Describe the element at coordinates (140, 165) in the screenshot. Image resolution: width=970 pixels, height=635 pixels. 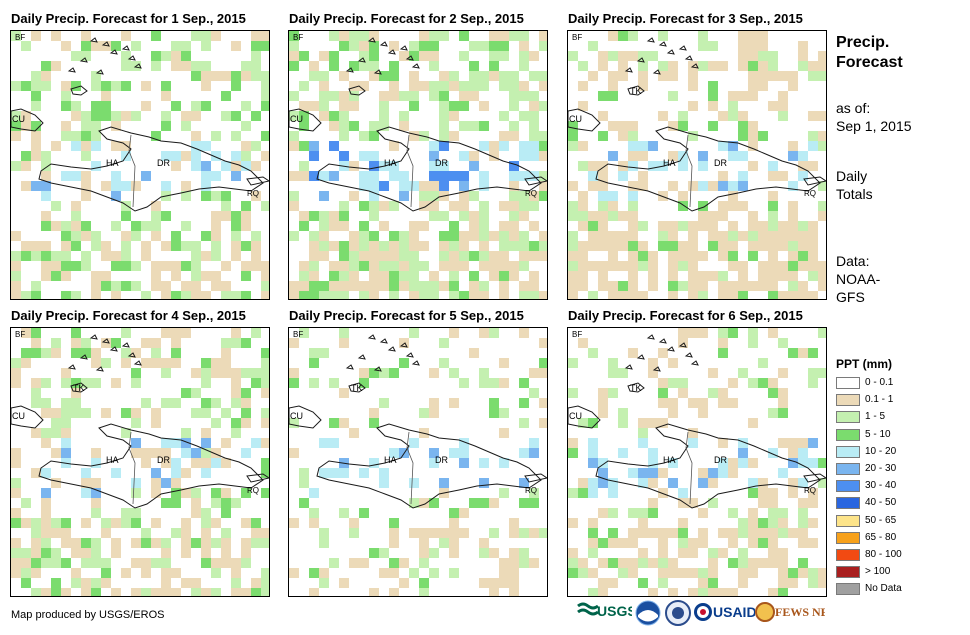
I see `map-panel-1: BF CU HA DR RQ` at that location.